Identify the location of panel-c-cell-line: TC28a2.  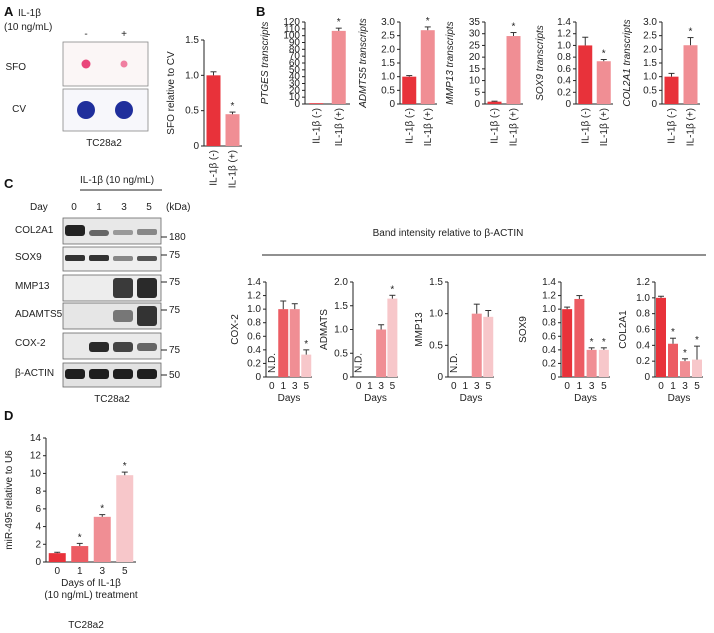
(112, 399).